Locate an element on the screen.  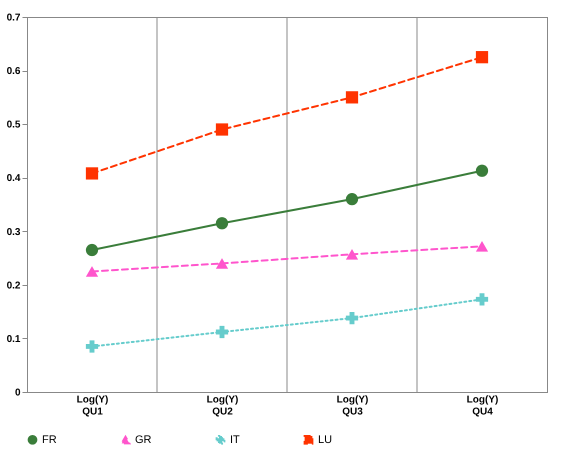
x-tick-label: Log(Y) QU2 is located at coordinates (222, 406).